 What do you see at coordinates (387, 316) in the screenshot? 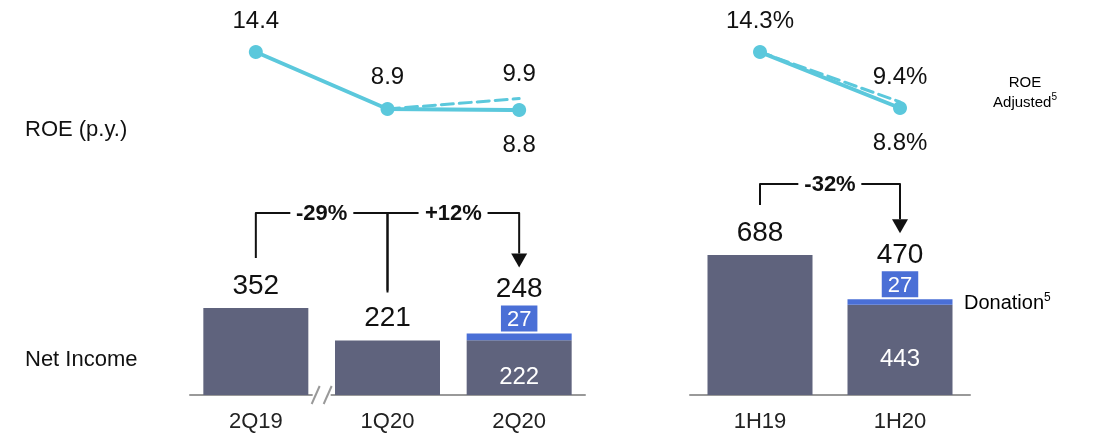
I see `data-label: 221` at bounding box center [387, 316].